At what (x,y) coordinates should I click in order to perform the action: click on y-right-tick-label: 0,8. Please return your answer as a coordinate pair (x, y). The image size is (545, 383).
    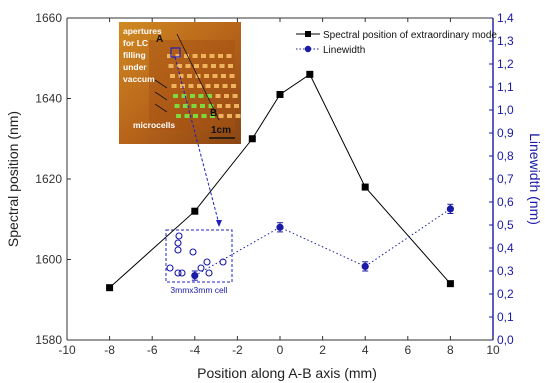
    Looking at the image, I should click on (505, 156).